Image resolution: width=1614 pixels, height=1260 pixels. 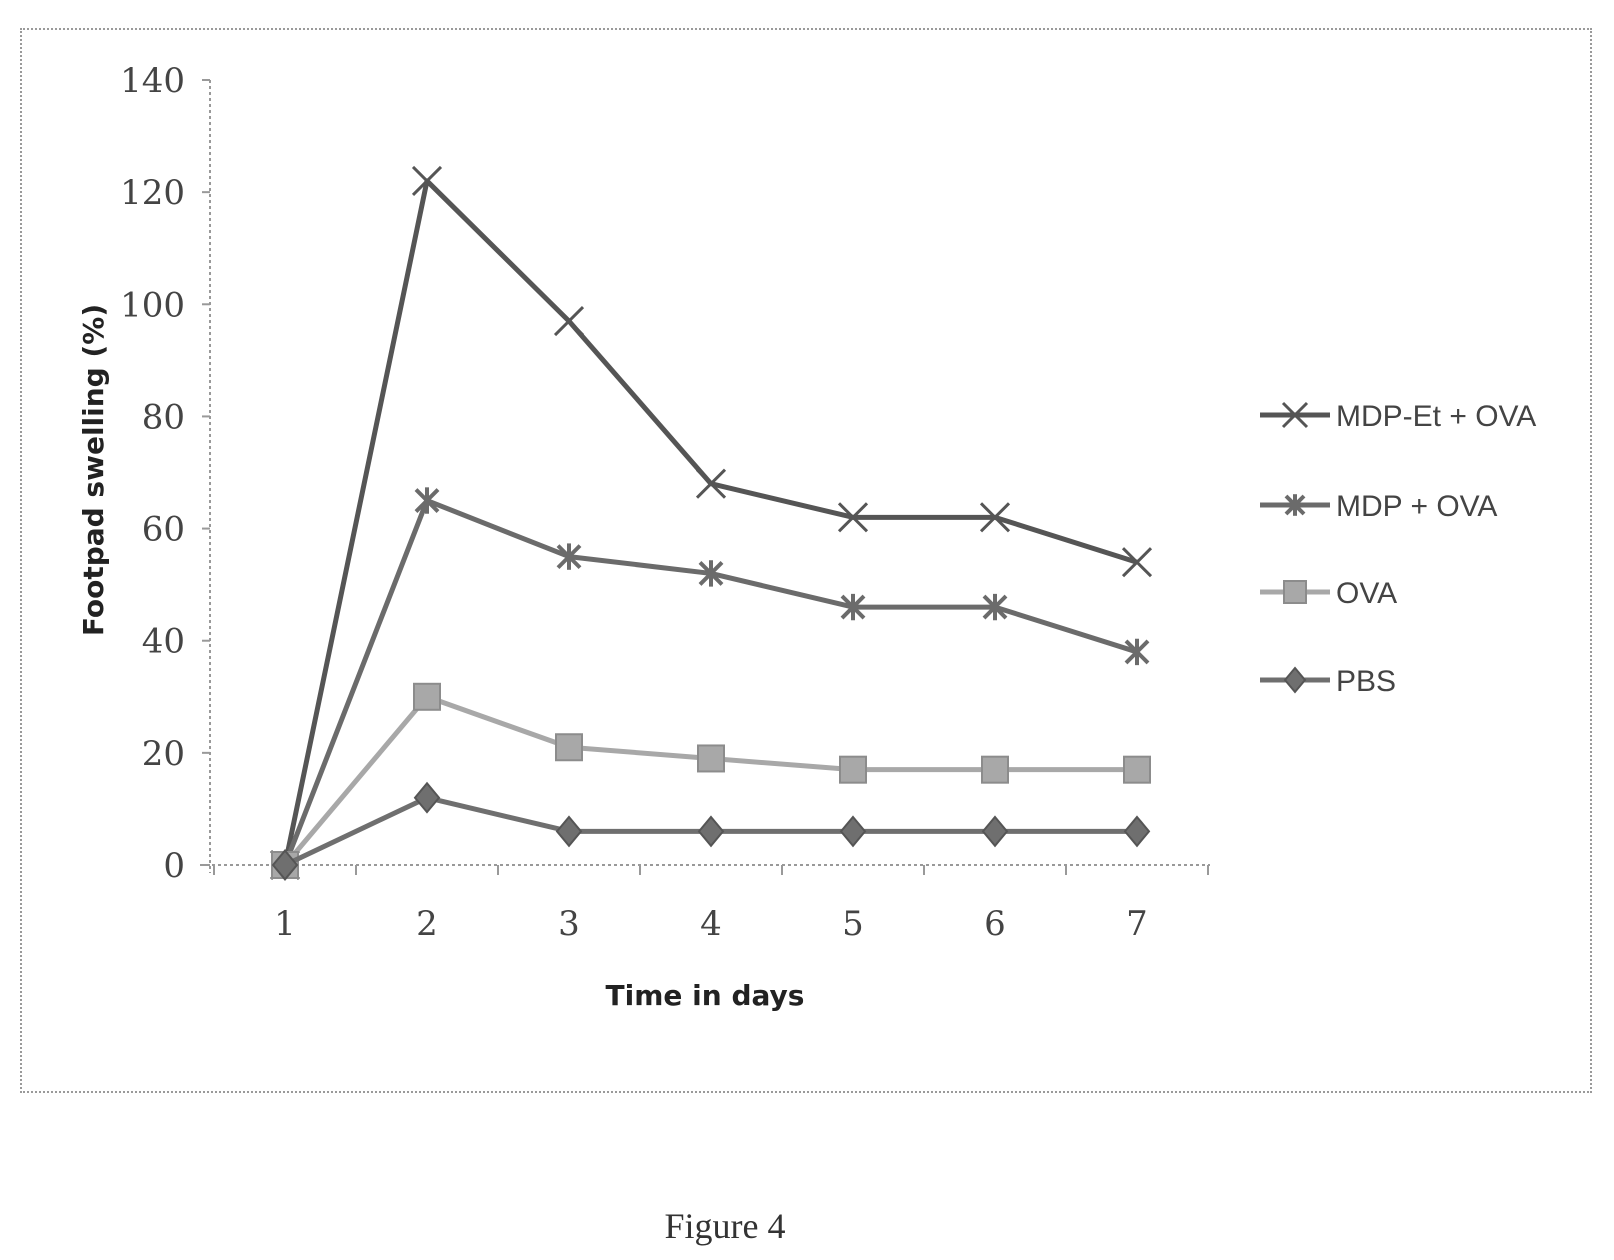 What do you see at coordinates (163, 642) in the screenshot?
I see `y-tick-label: 40` at bounding box center [163, 642].